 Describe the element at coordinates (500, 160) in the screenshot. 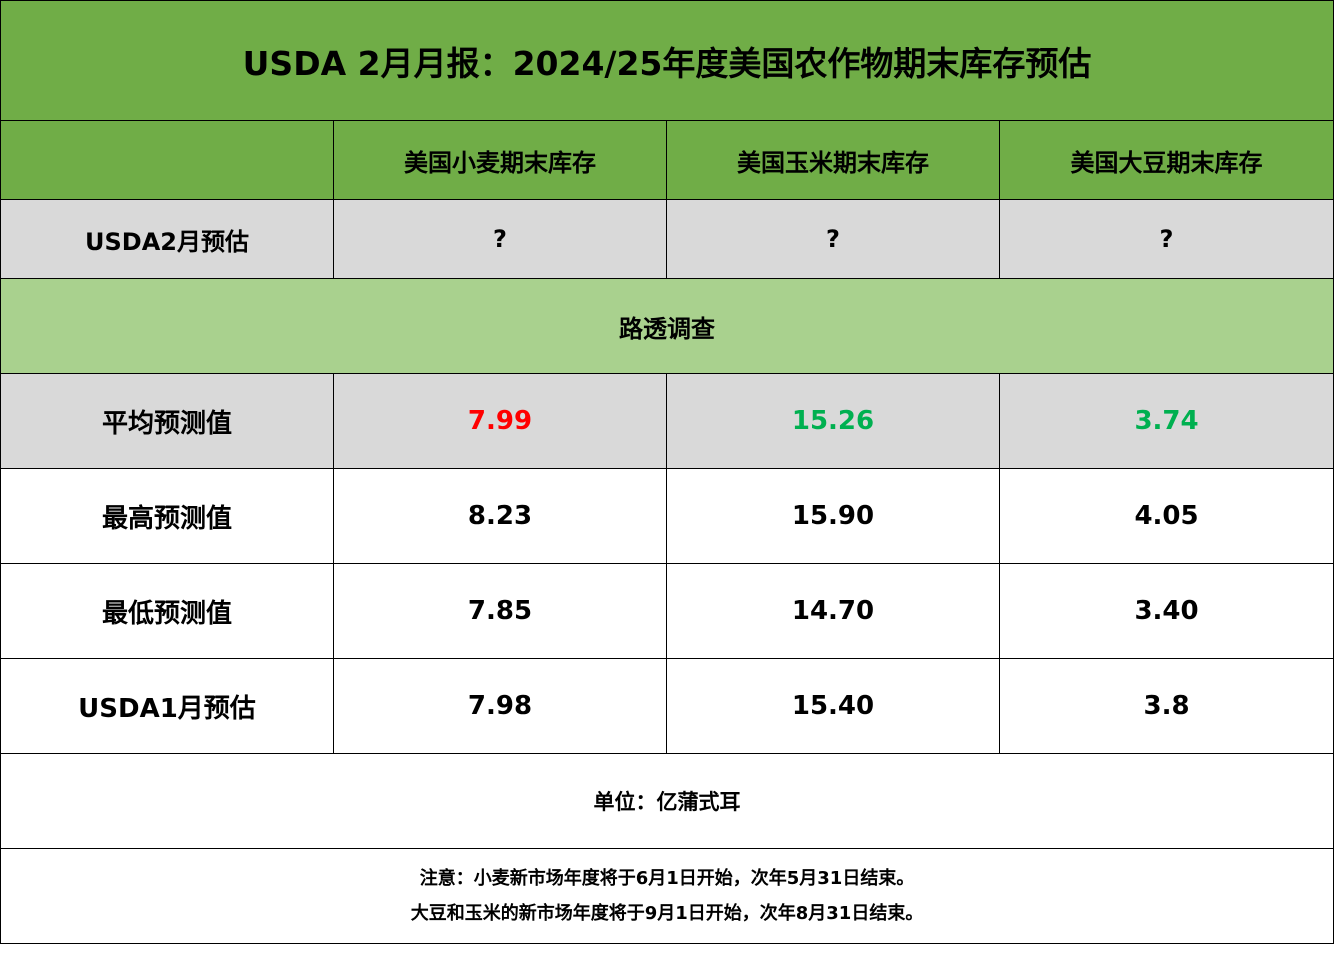

I see `header-wheat: 美国小麦期末库存` at that location.